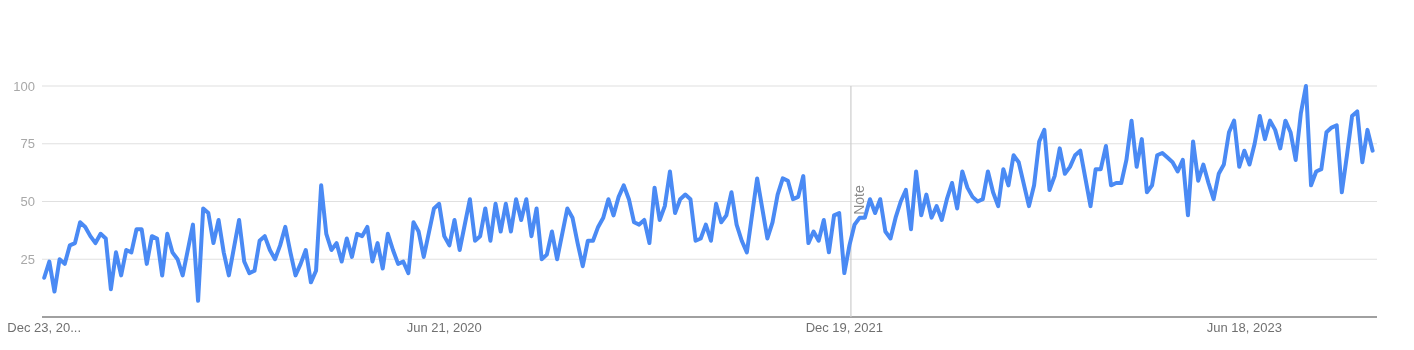  Describe the element at coordinates (444, 327) in the screenshot. I see `x-tick-label: Jun 21, 2020` at that location.